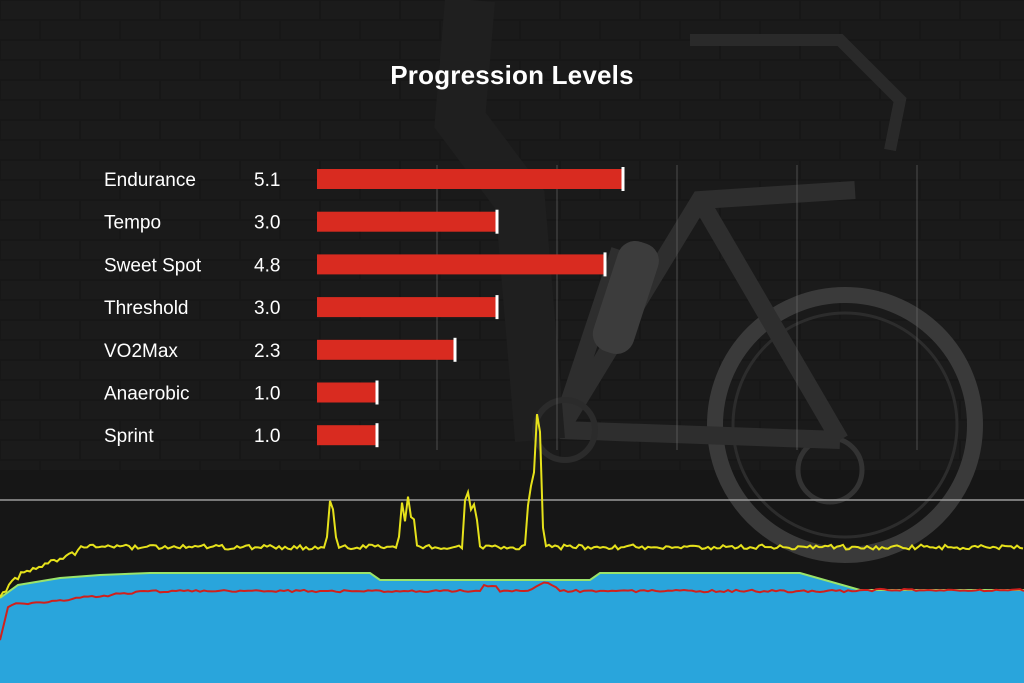  Describe the element at coordinates (150, 180) in the screenshot. I see `category-label: Endurance` at that location.